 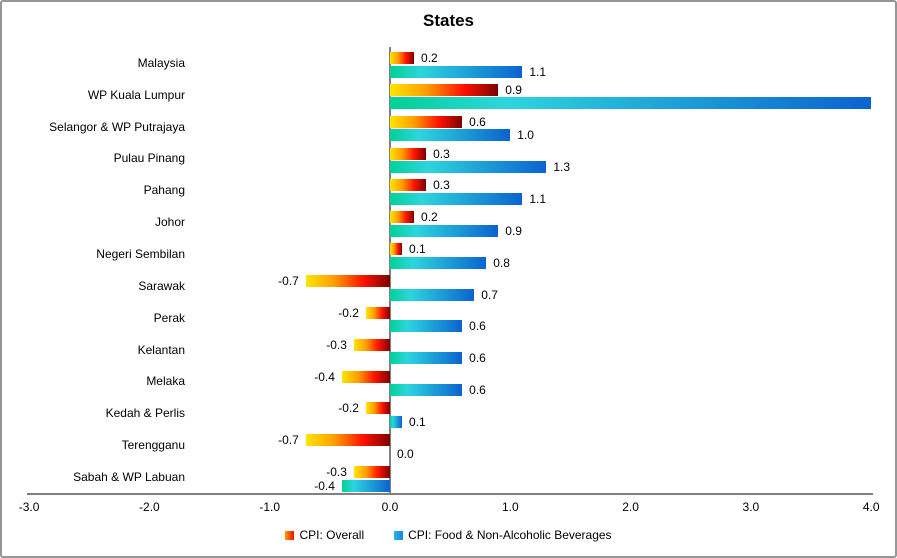 I want to click on x-axis-tick-label: 4.0, so click(x=871, y=507).